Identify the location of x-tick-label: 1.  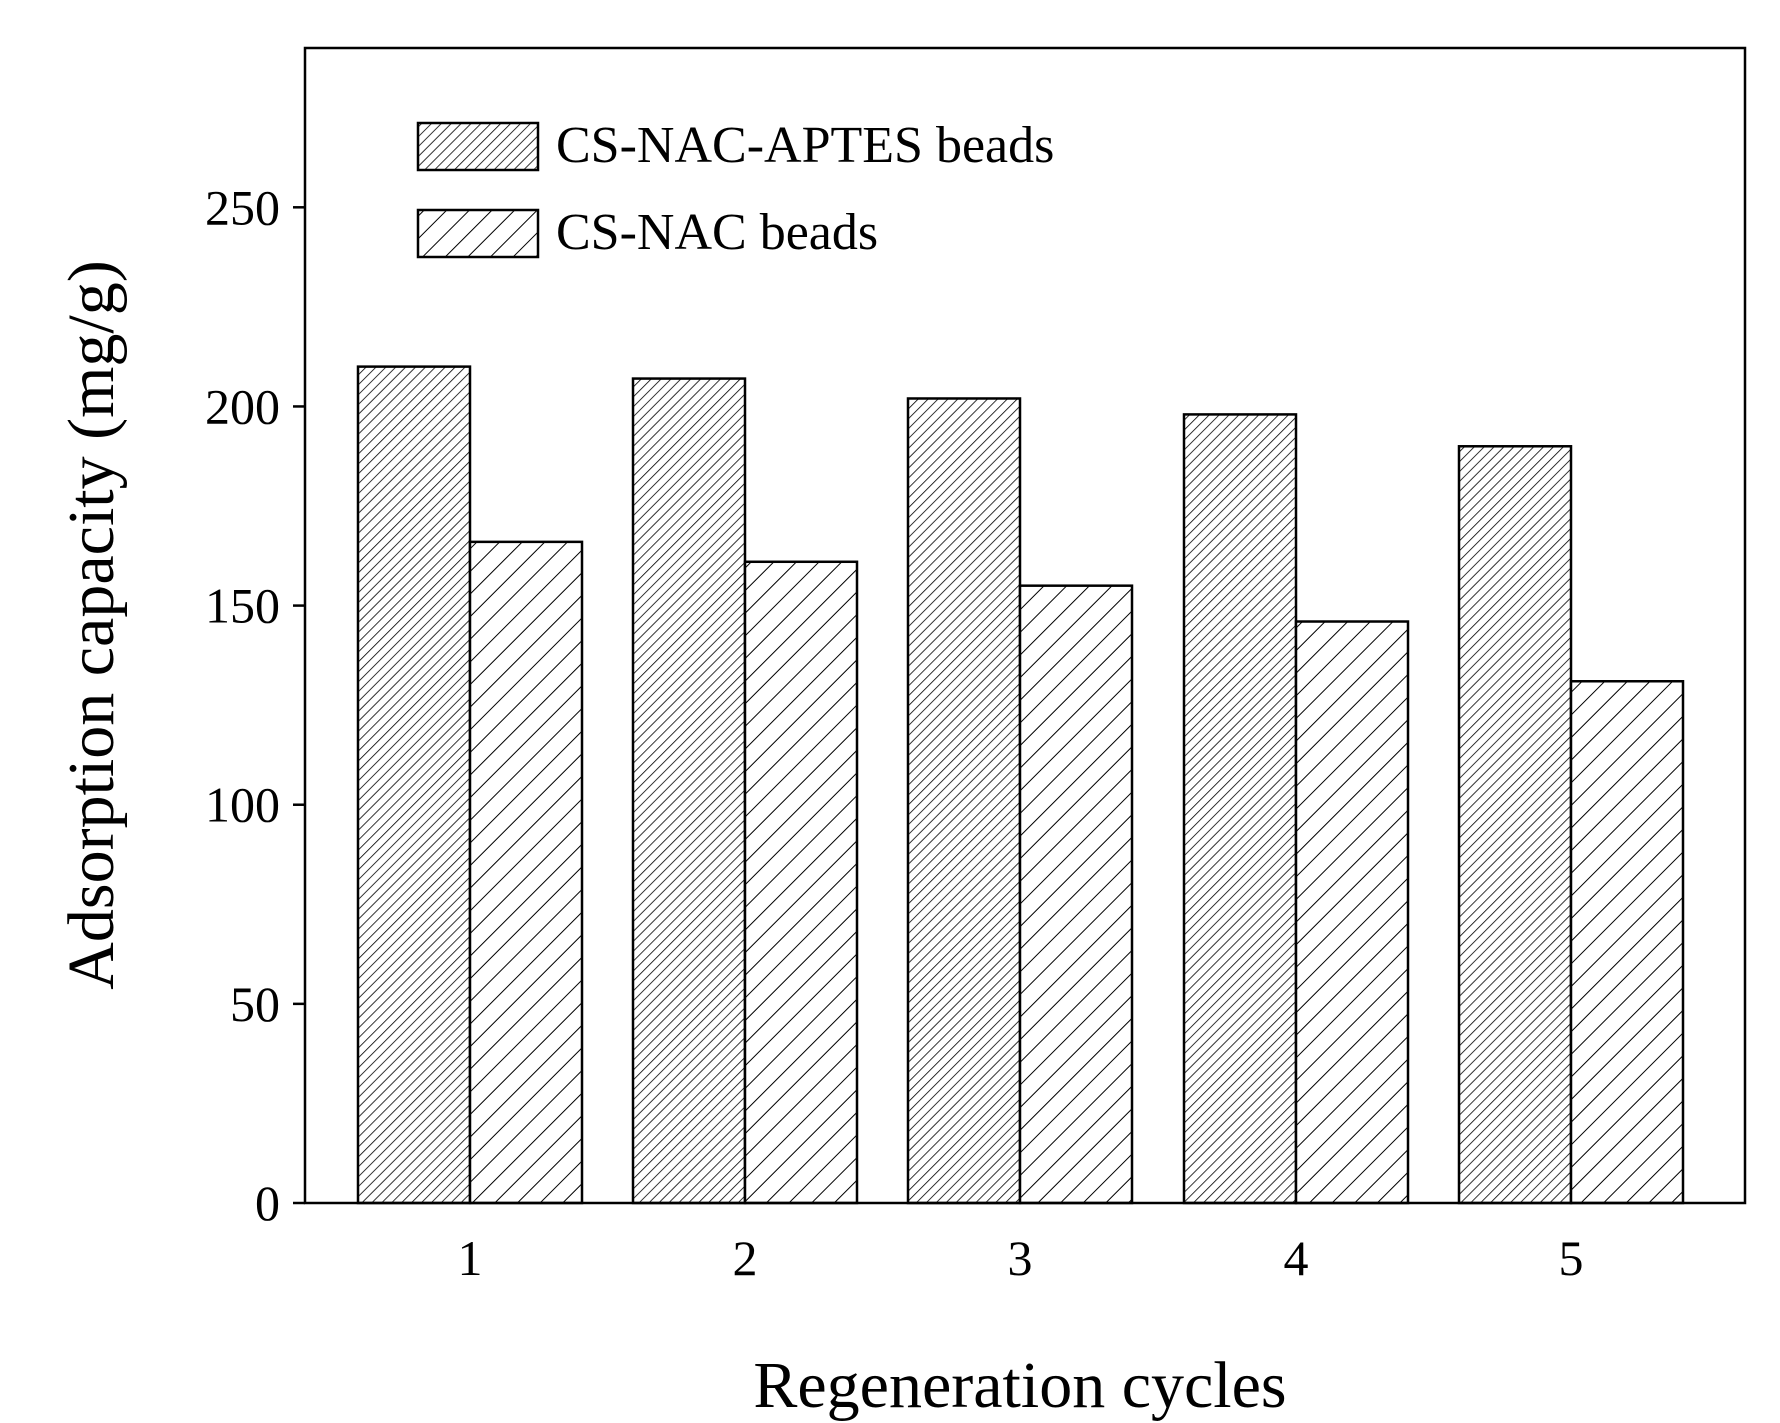
(470, 1258).